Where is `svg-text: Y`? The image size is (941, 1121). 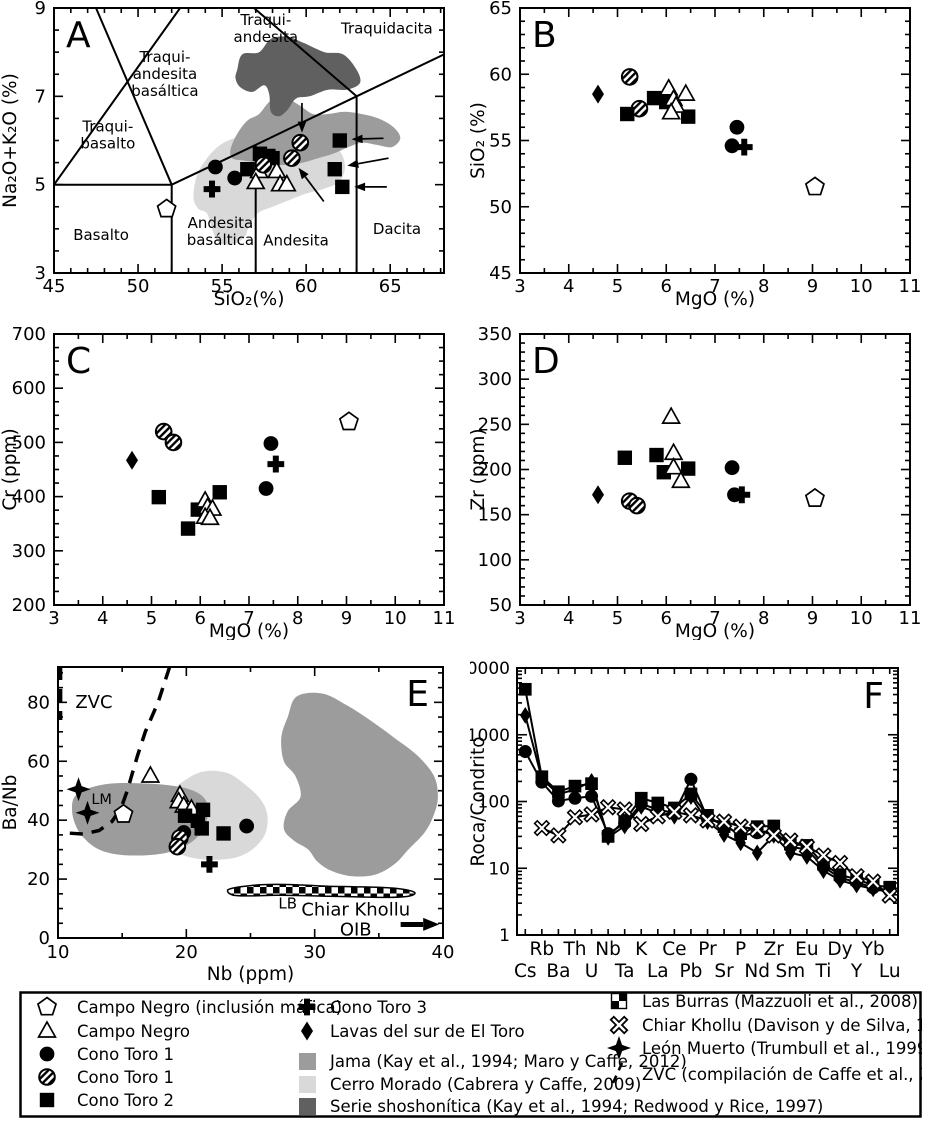
svg-text: Y is located at coordinates (856, 971).